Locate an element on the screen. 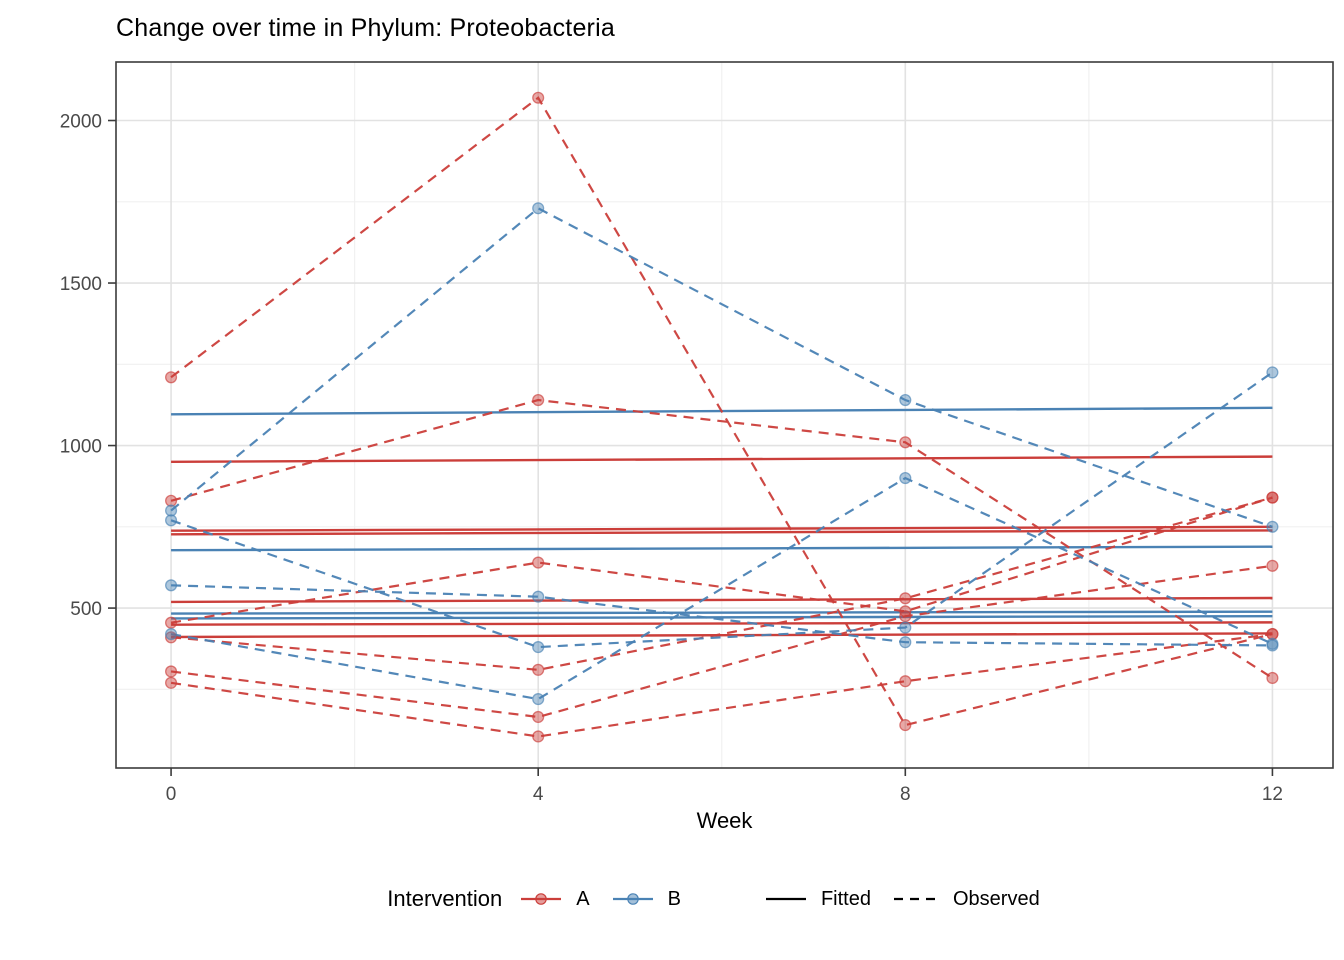  x-tick-label: 8 is located at coordinates (905, 794).